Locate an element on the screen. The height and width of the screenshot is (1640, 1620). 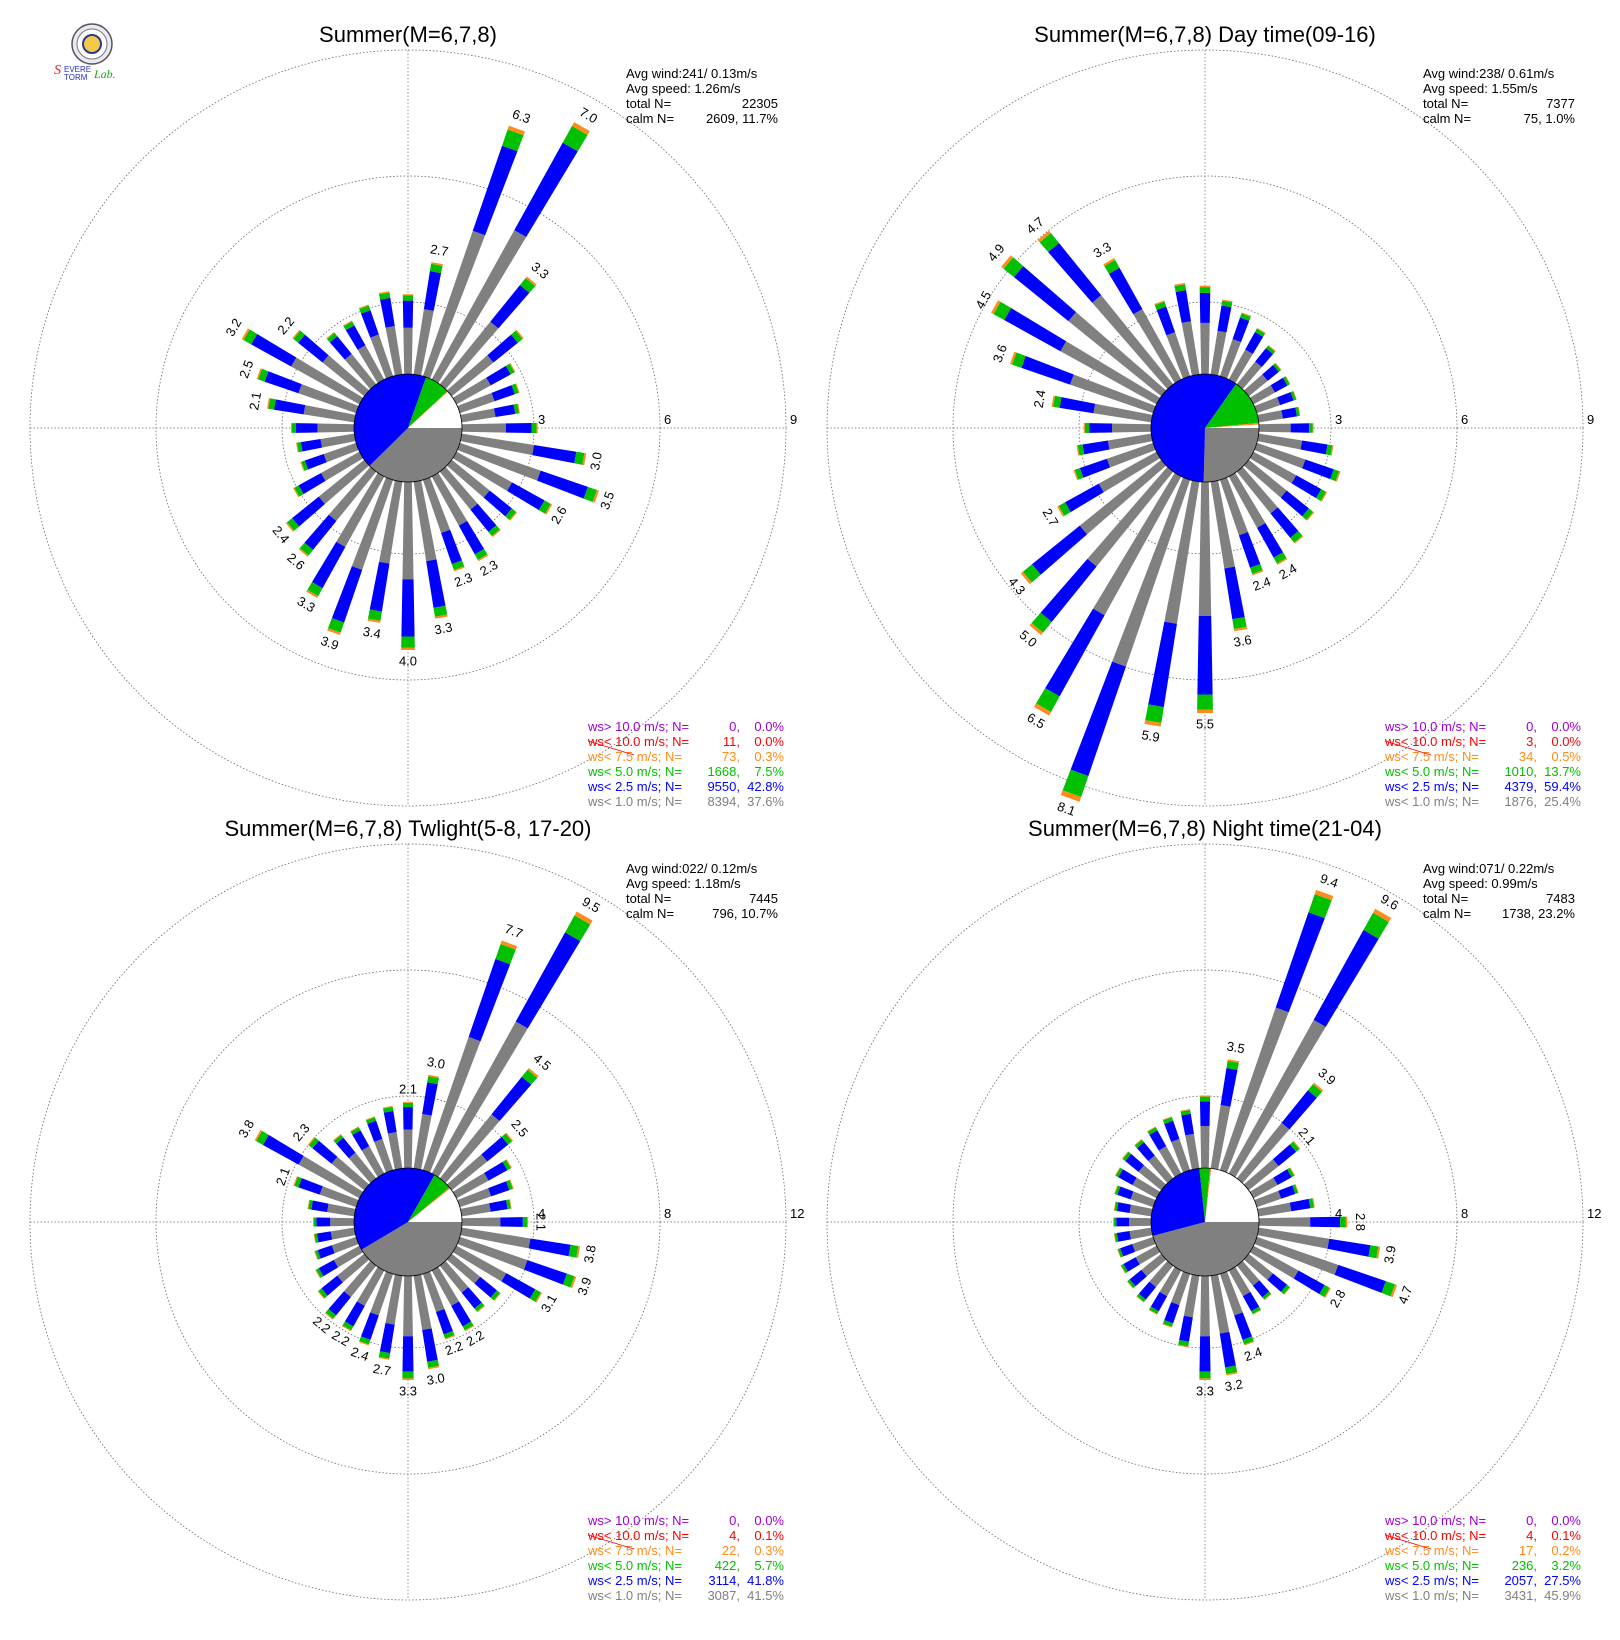
bar-value-label: 4.7 is located at coordinates (1405, 1295).